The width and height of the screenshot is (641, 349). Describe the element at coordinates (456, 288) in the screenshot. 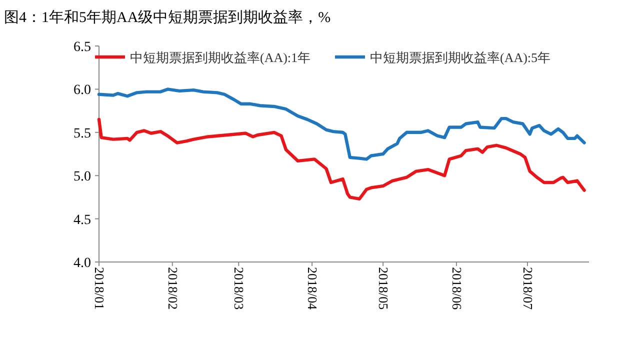

I see `x-tick-label: 2018/06` at that location.